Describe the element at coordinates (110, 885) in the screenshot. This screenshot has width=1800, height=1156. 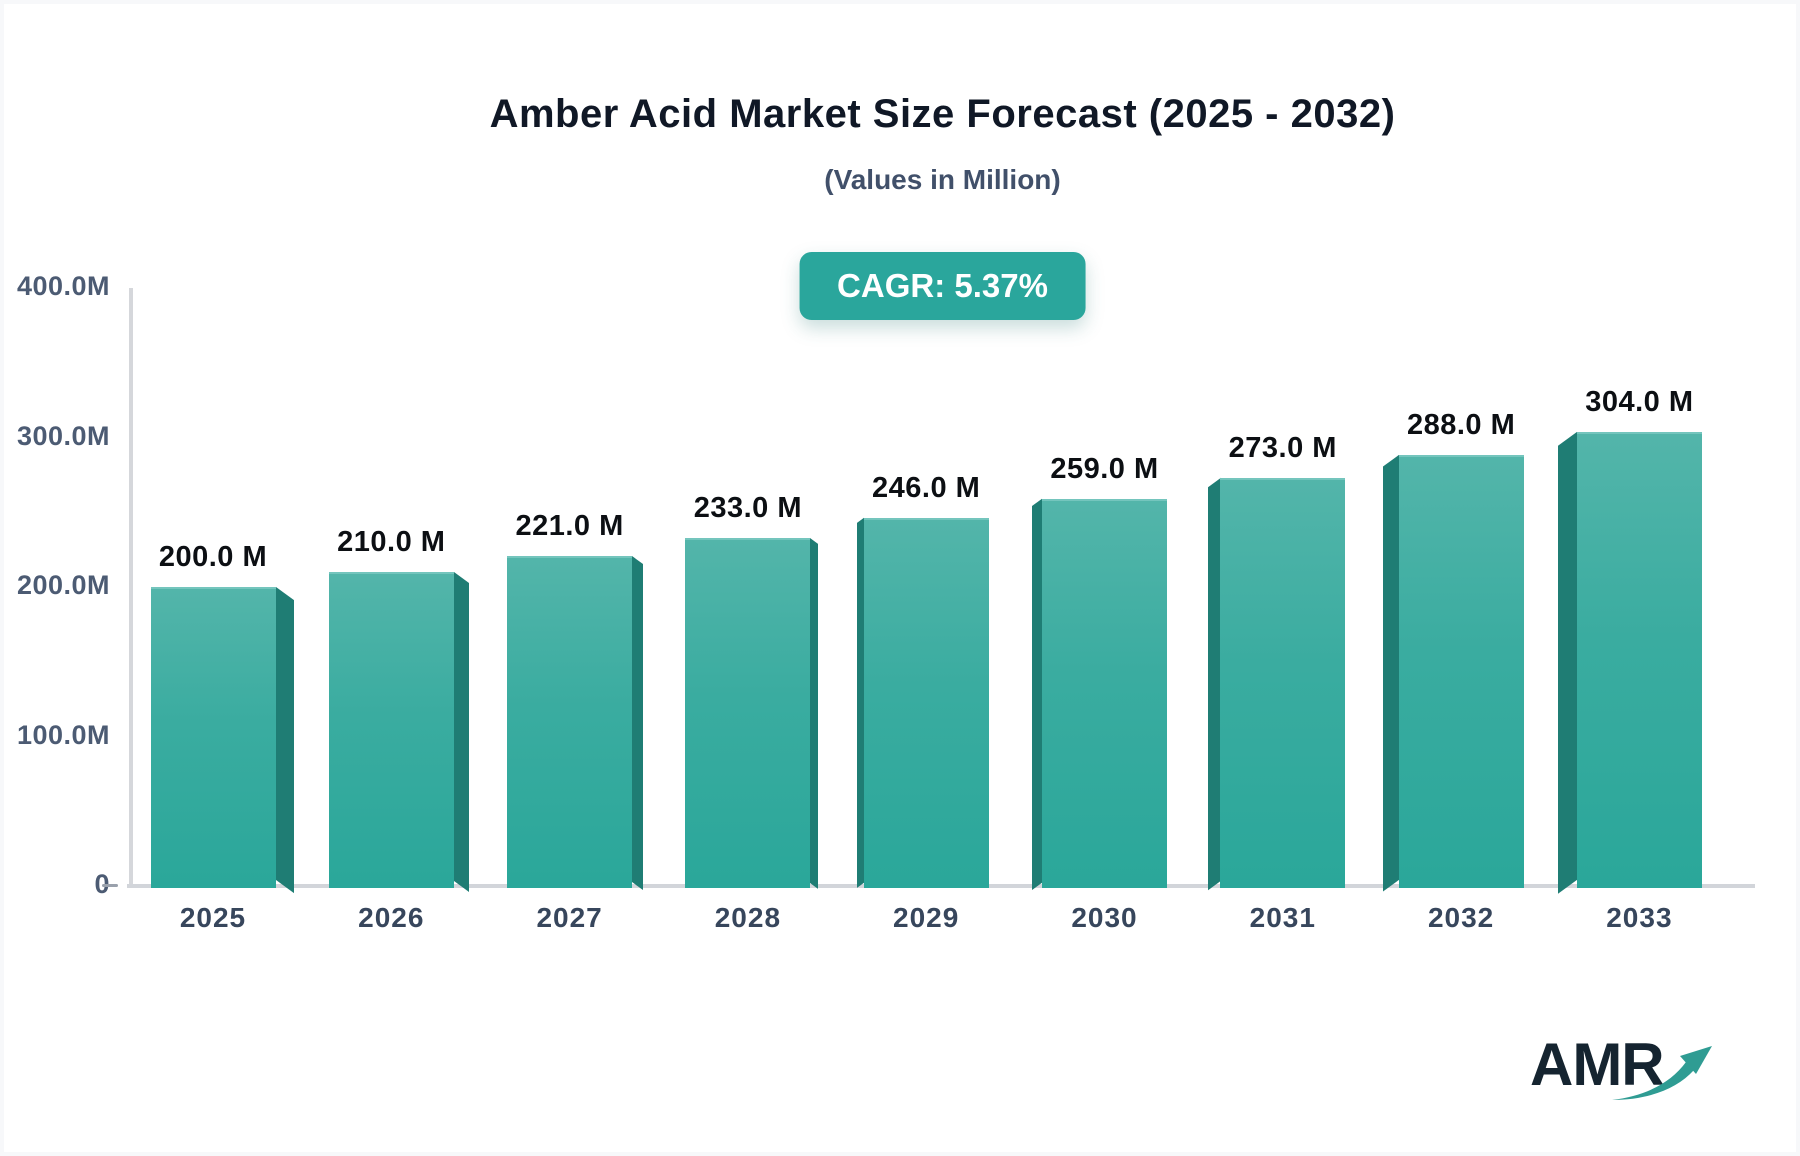
I see `zero-tick-mark` at that location.